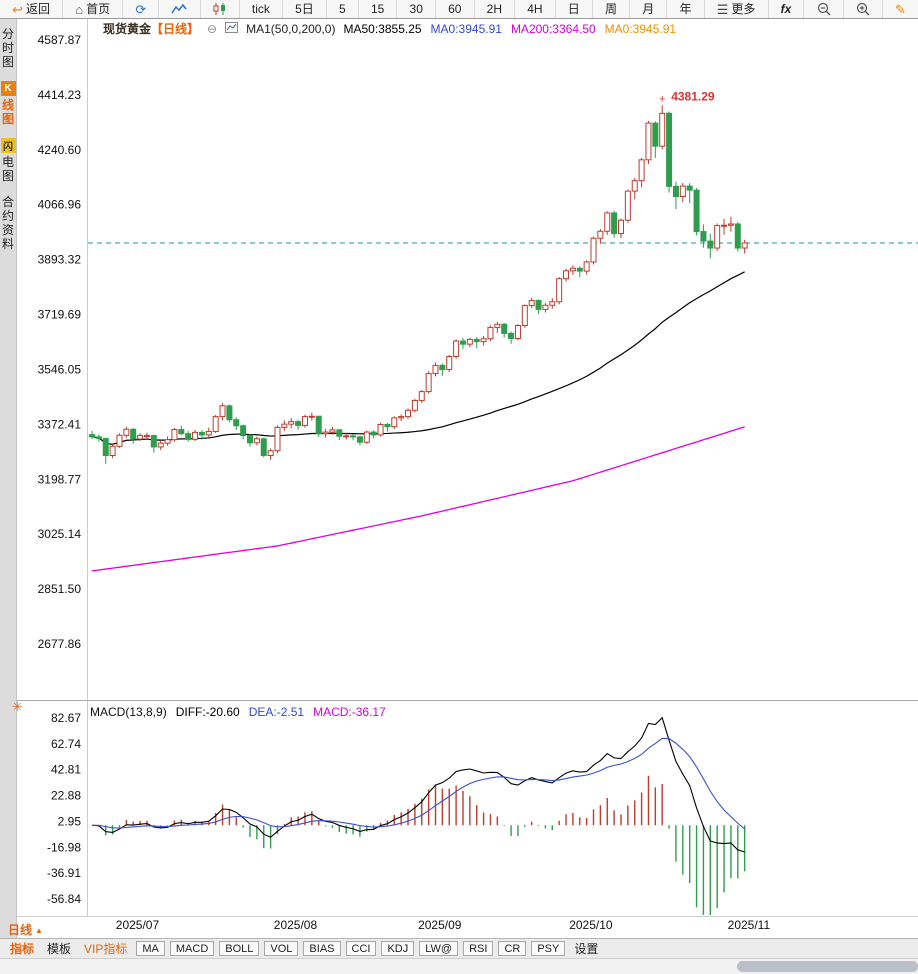 The width and height of the screenshot is (918, 974). I want to click on refresh-button: ⟳, so click(141, 9).